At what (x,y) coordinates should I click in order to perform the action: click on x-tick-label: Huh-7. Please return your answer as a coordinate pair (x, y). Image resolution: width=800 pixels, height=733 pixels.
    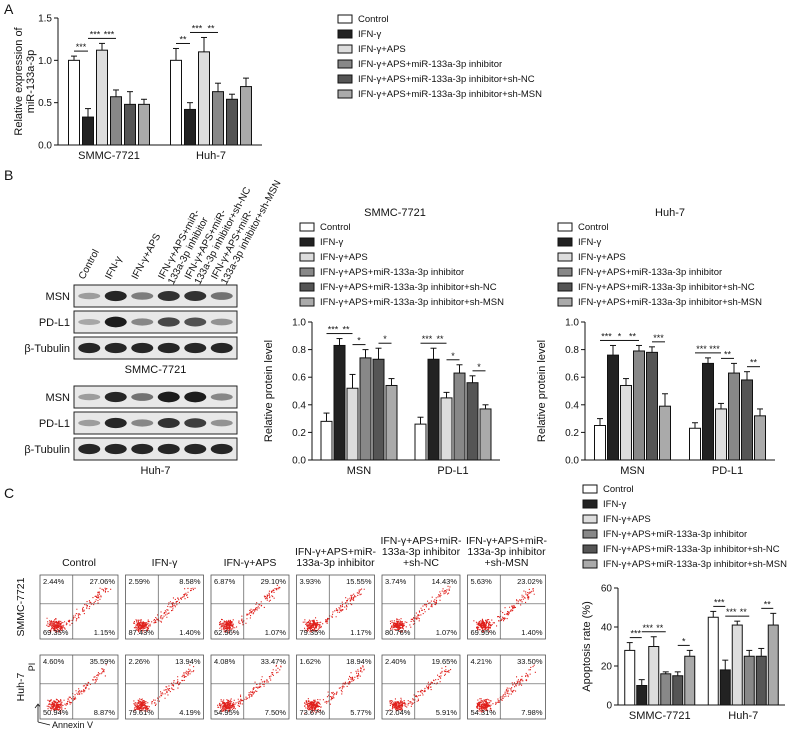
    Looking at the image, I should click on (211, 156).